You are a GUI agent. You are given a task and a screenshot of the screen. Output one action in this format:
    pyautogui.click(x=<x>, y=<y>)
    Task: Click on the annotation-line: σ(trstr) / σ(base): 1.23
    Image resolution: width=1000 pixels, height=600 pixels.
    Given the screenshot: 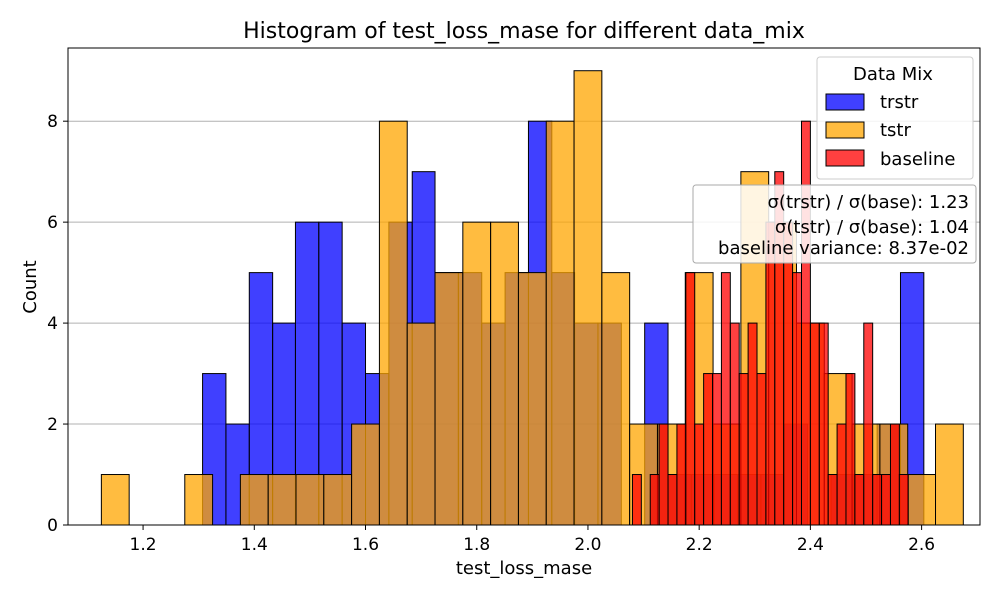 What is the action you would take?
    pyautogui.click(x=868, y=202)
    